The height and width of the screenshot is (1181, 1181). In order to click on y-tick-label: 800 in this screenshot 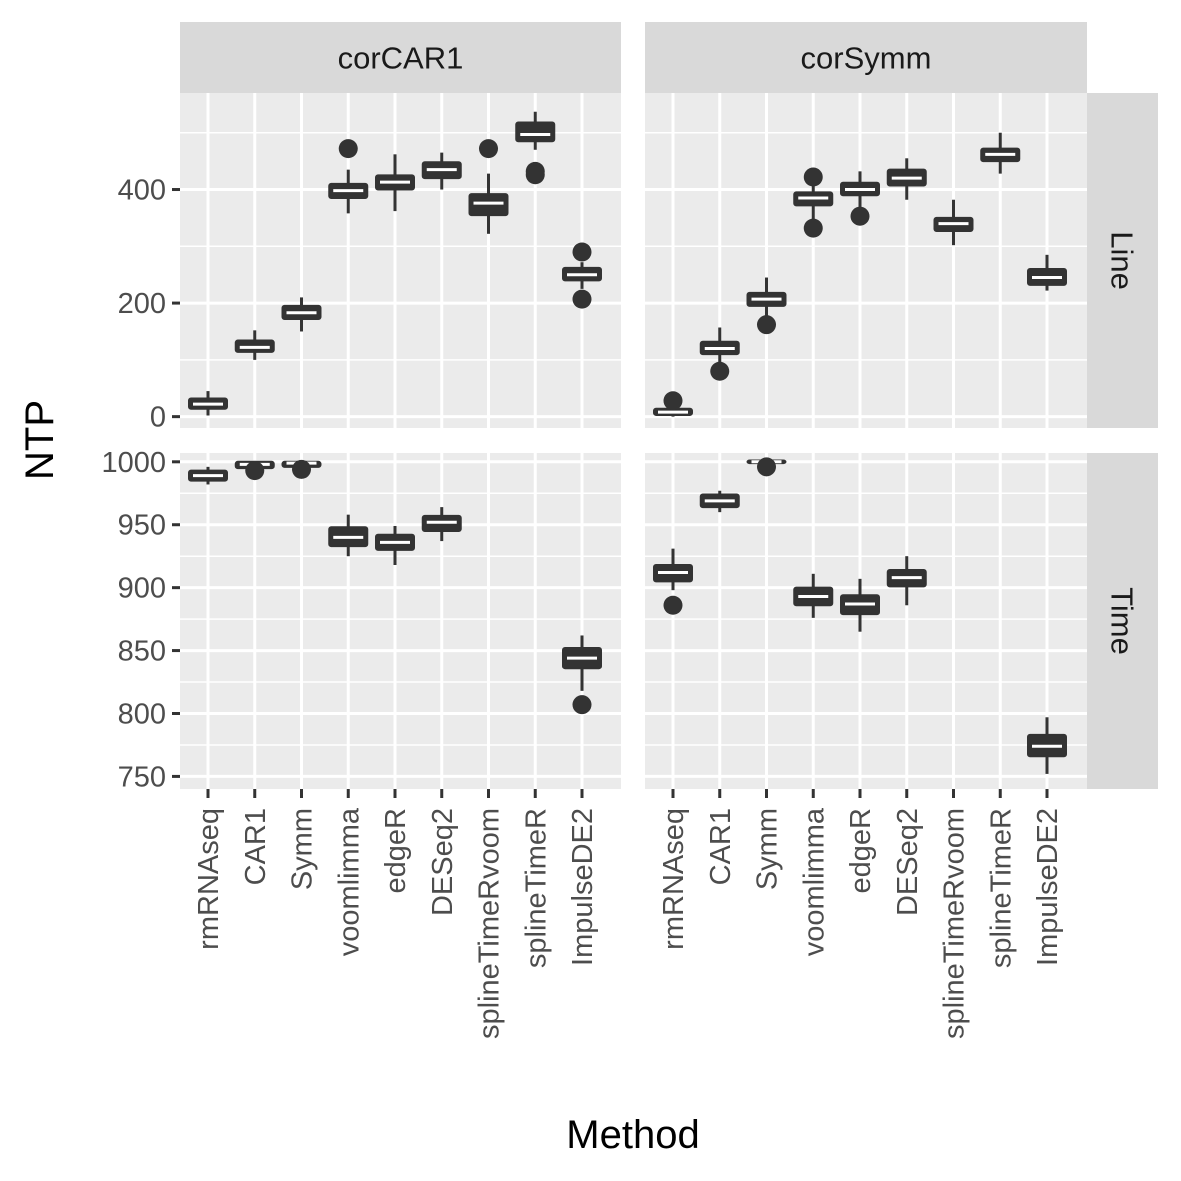, I will do `click(142, 714)`.